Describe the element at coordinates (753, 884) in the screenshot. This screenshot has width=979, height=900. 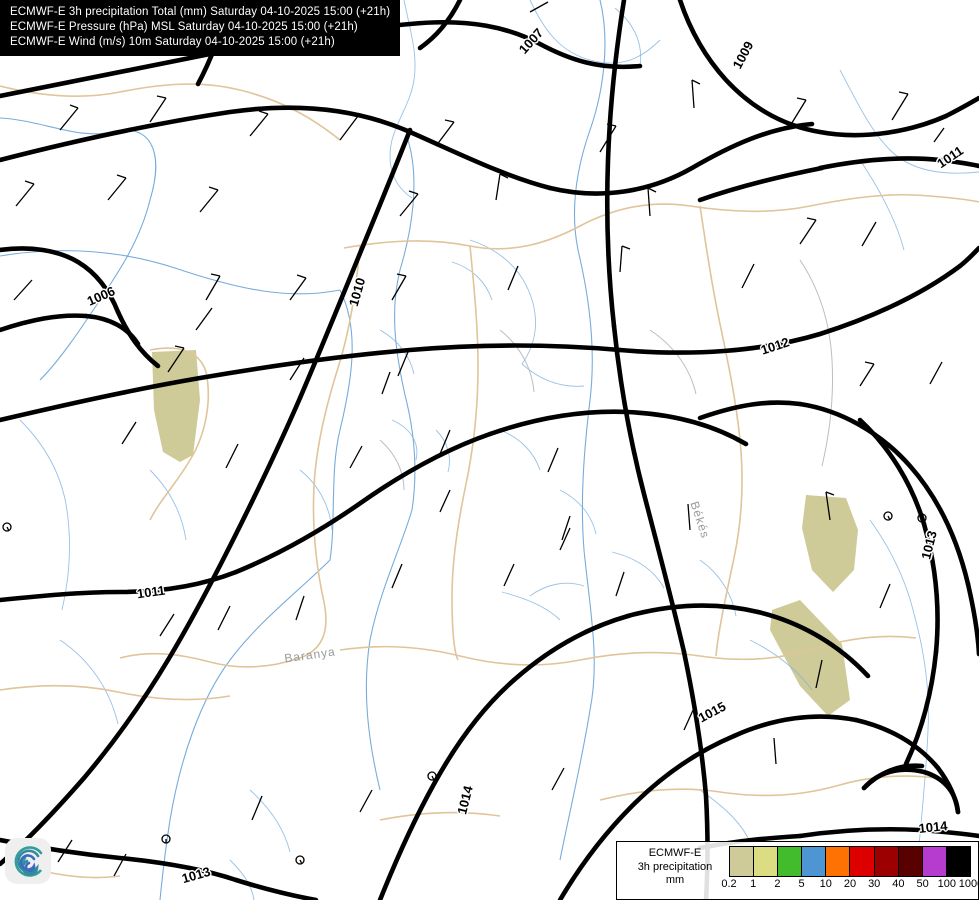
I see `legend-tick-1: 1` at that location.